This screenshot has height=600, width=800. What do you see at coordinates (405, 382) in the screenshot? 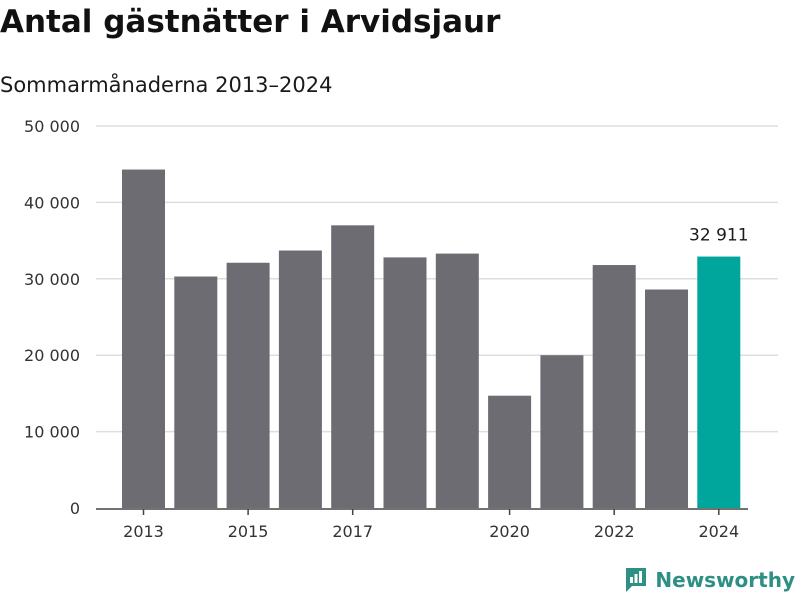
I see `bar-2018` at bounding box center [405, 382].